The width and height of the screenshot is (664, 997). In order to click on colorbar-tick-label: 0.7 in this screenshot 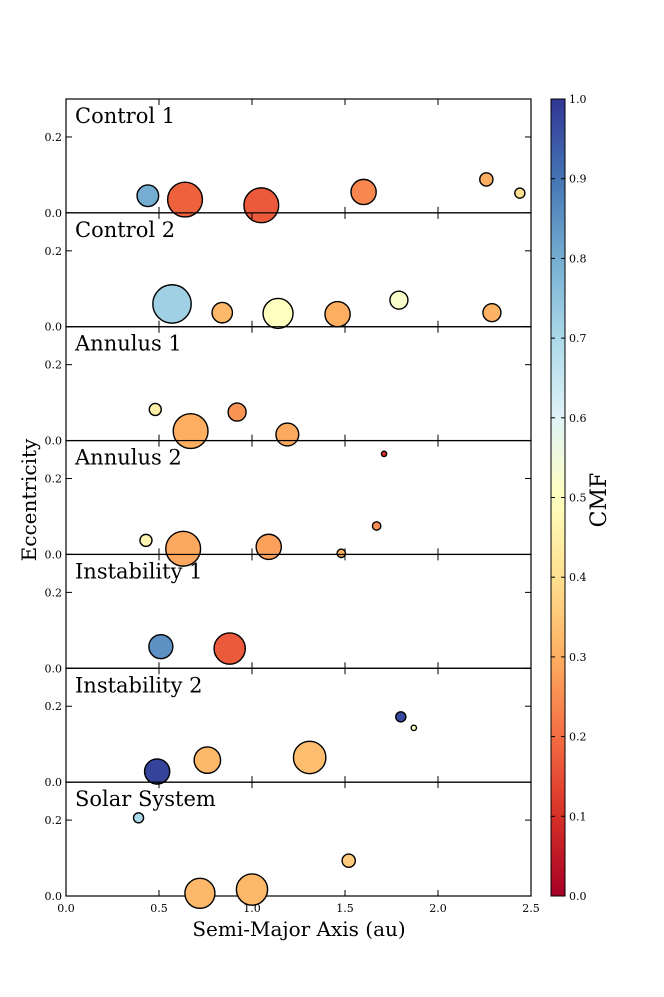, I will do `click(578, 338)`.